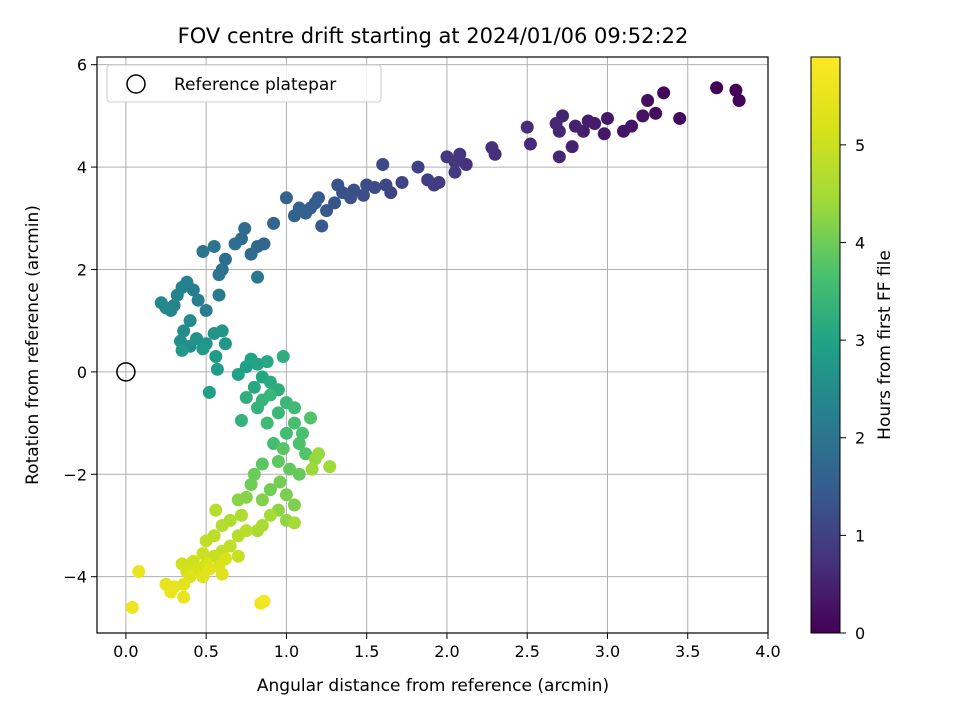 Image resolution: width=960 pixels, height=720 pixels. I want to click on legend: Reference platepar, so click(244, 83).